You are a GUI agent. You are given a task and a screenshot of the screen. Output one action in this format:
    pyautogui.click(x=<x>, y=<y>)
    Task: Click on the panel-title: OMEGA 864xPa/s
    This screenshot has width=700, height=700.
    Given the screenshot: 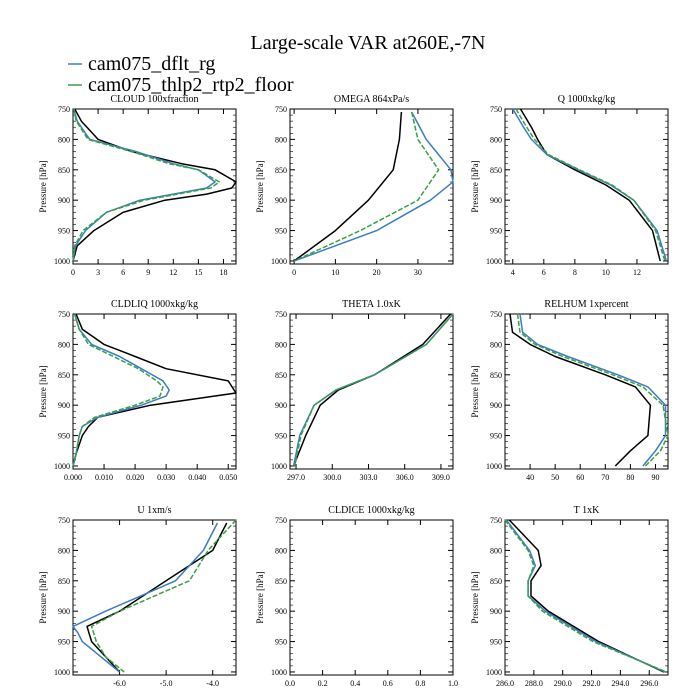 What is the action you would take?
    pyautogui.click(x=371, y=99)
    